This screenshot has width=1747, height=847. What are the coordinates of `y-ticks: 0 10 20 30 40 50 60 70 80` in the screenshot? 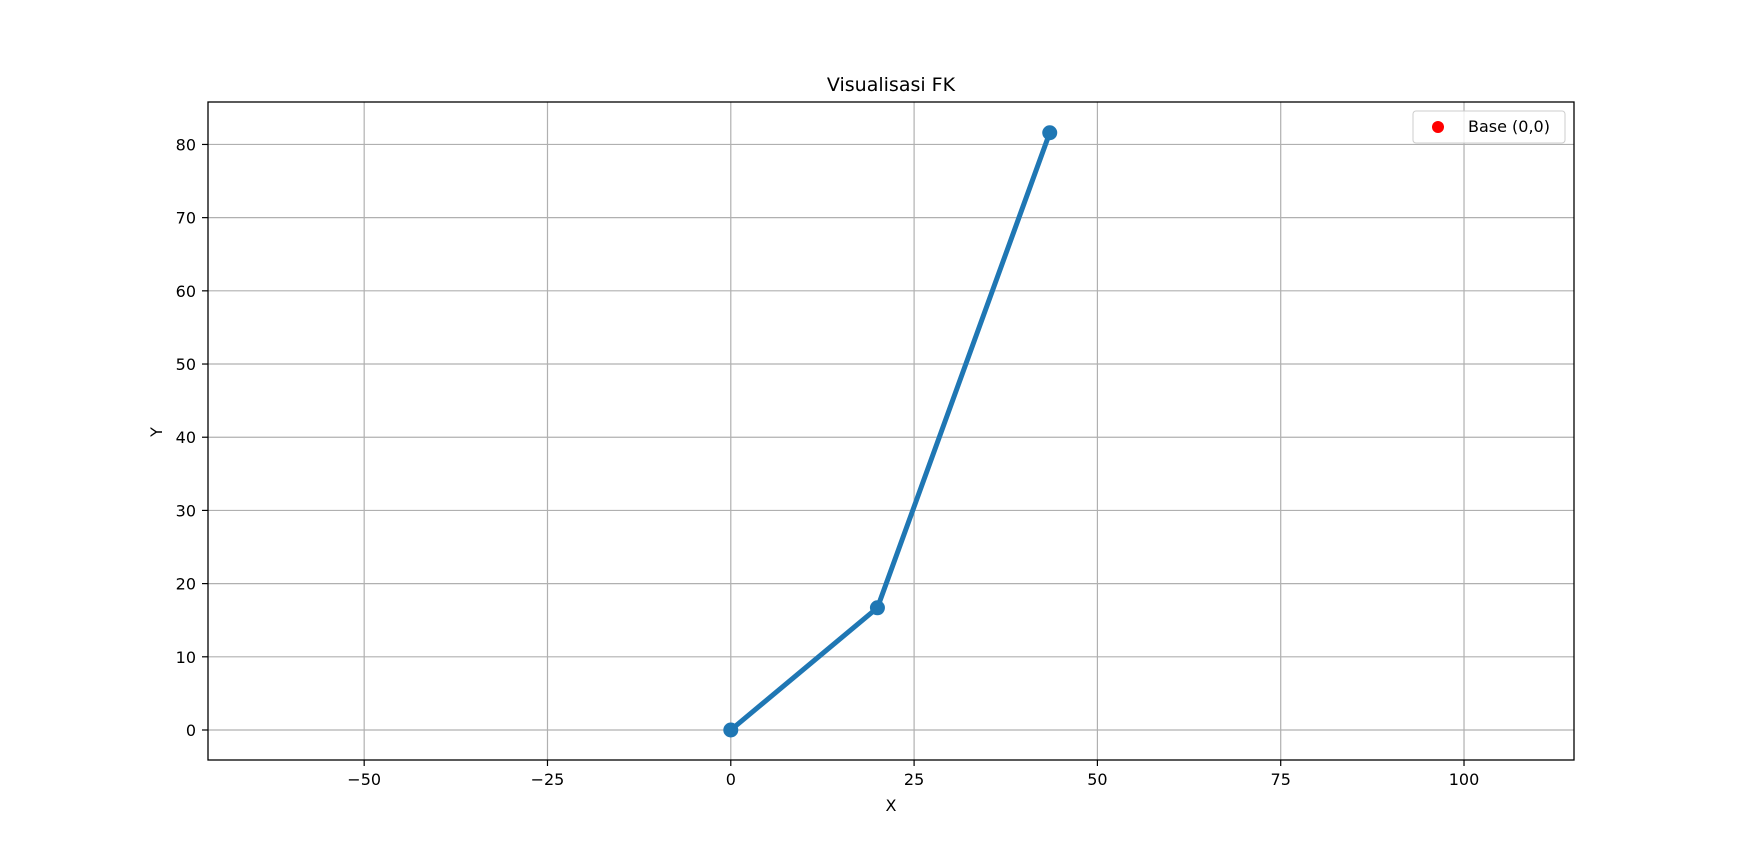 It's located at (192, 437).